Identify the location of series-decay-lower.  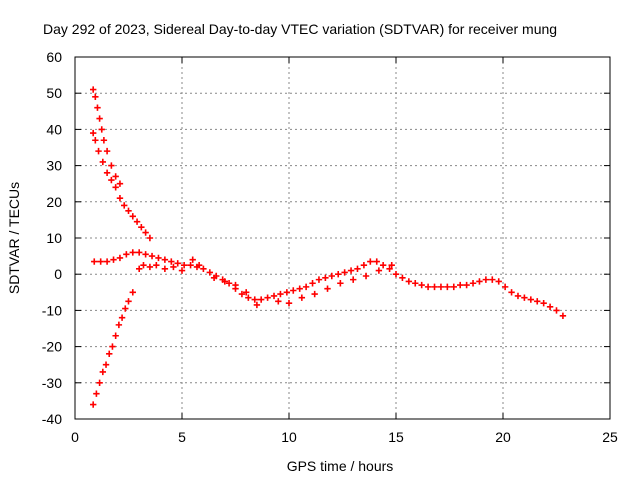
(121, 185).